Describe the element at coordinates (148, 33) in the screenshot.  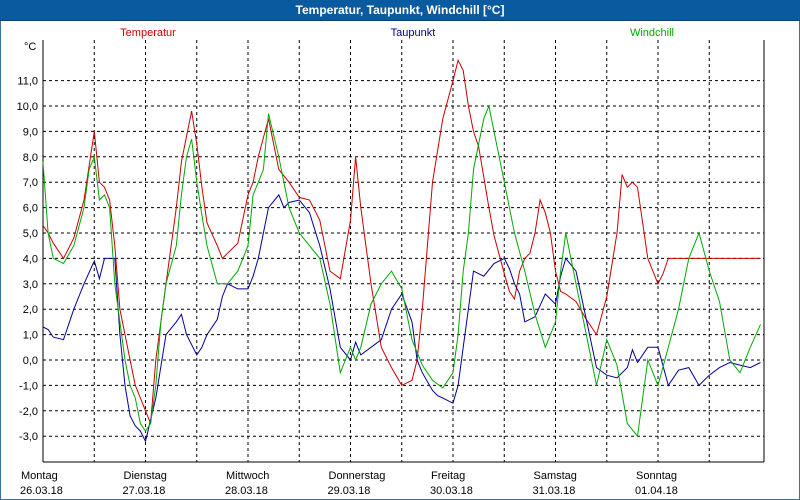
I see `legend-temperatur: Temperatur` at that location.